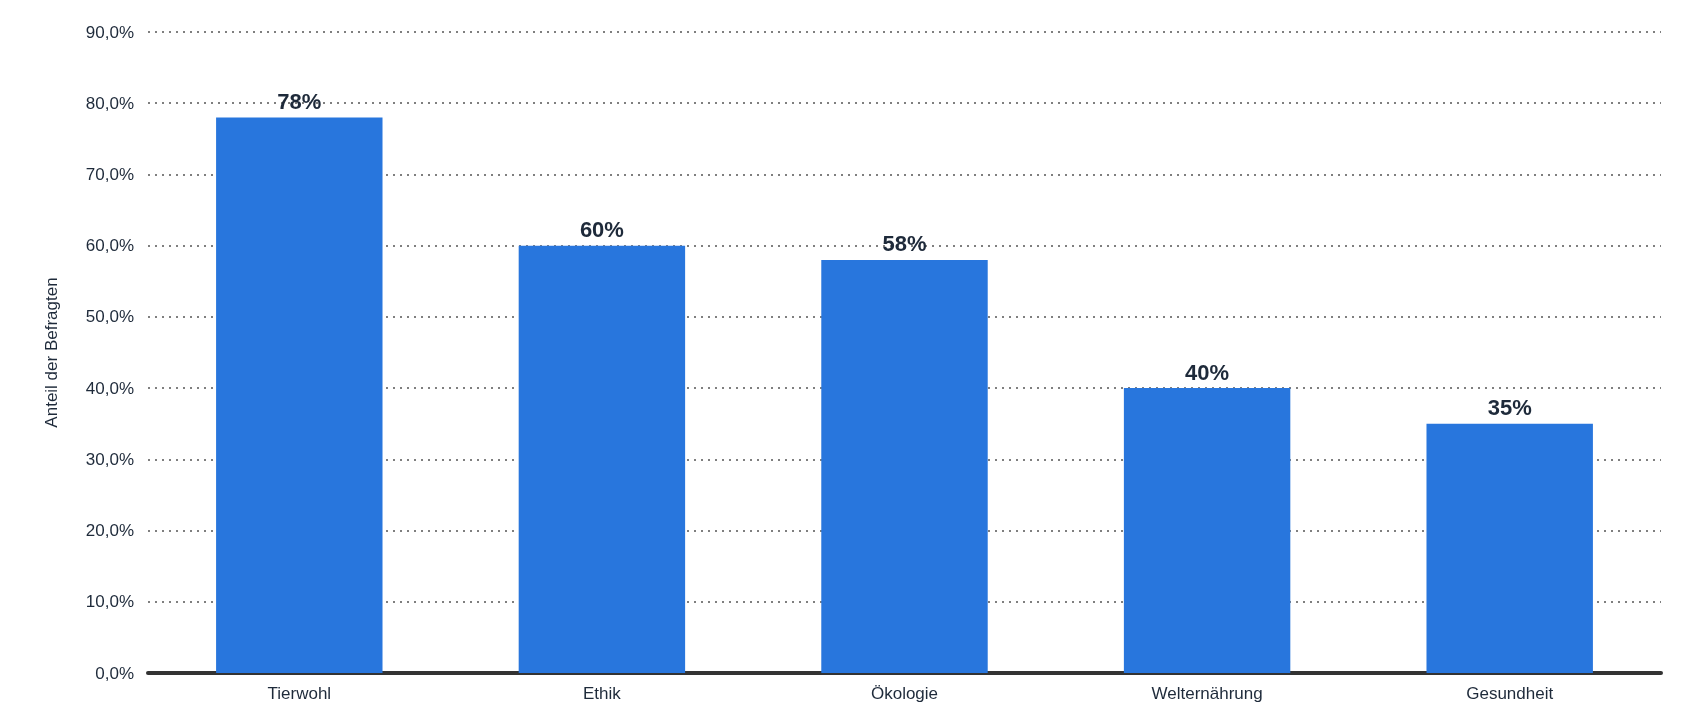  Describe the element at coordinates (109, 103) in the screenshot. I see `y-tick-label: 80,0%` at that location.